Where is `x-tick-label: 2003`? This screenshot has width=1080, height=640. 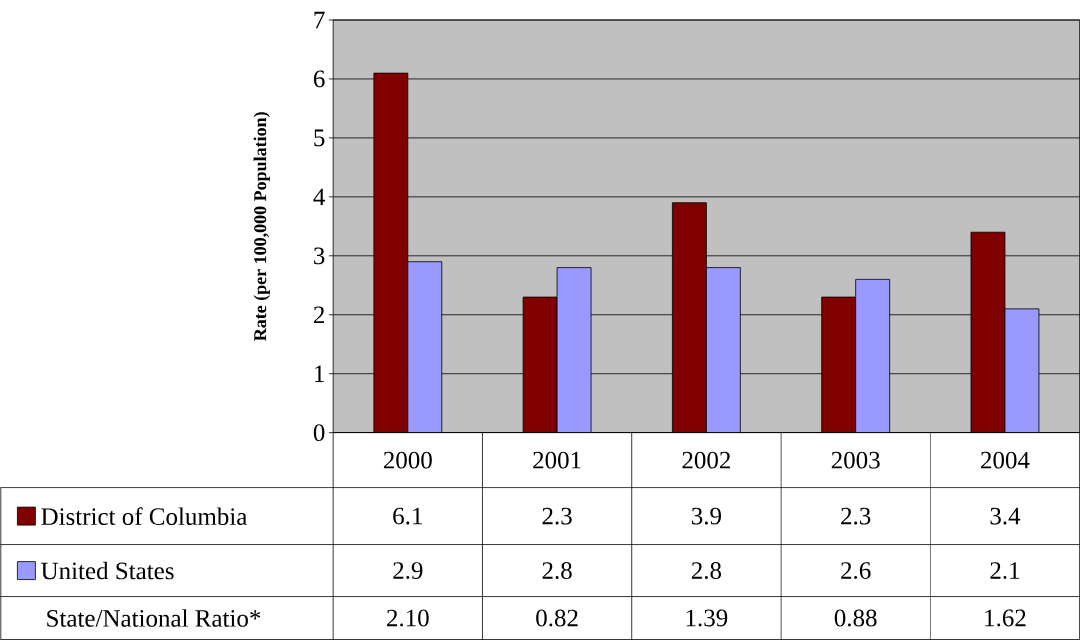
x-tick-label: 2003 is located at coordinates (855, 460).